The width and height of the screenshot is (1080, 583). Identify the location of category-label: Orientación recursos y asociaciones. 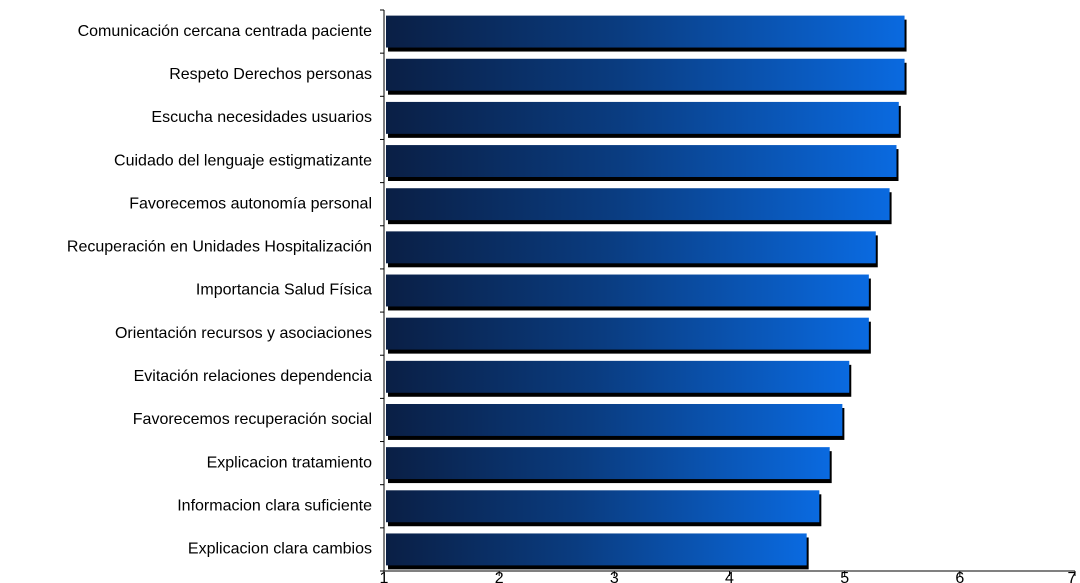
(243, 333).